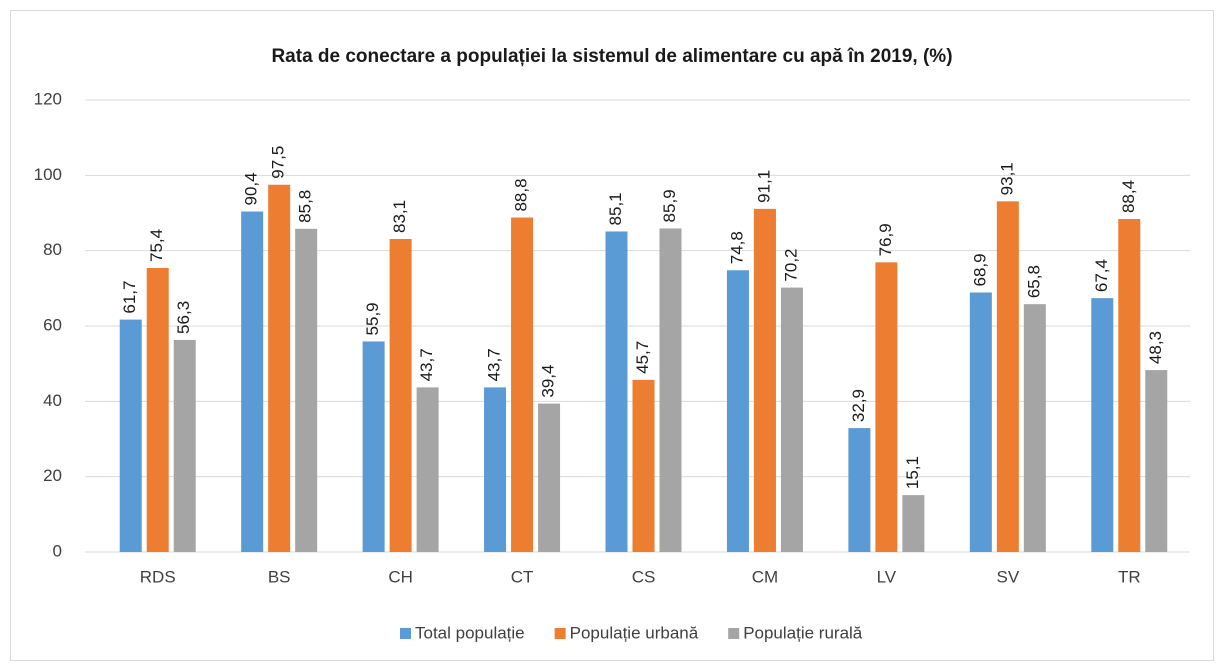  I want to click on y-tick-label: 100, so click(48, 174).